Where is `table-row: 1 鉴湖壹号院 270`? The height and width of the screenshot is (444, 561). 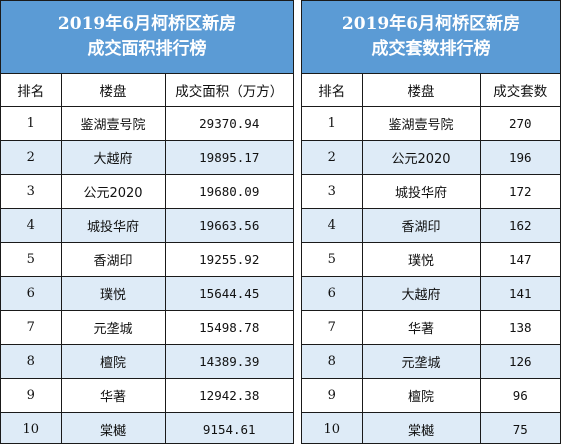 table-row: 1 鉴湖壹号院 270 is located at coordinates (431, 123).